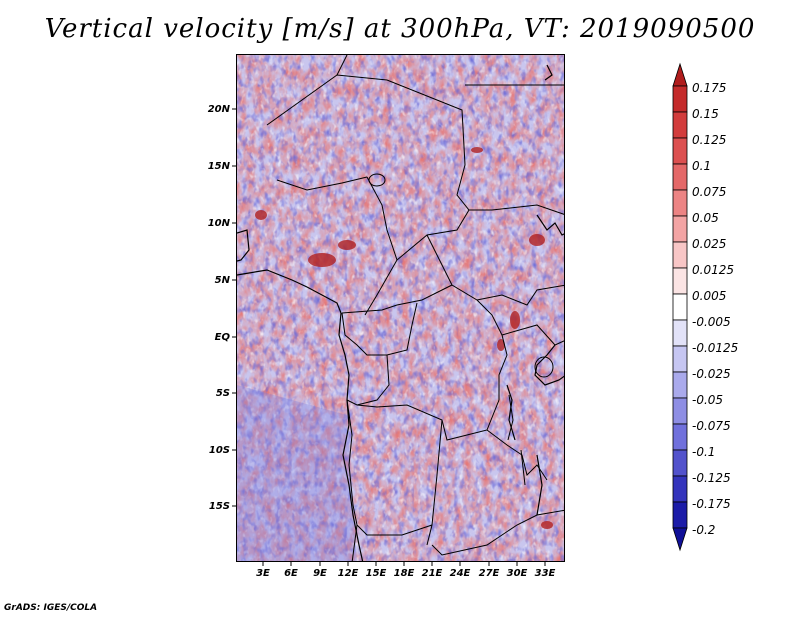 The height and width of the screenshot is (618, 800). What do you see at coordinates (432, 573) in the screenshot?
I see `lon-tick-label: 21E` at bounding box center [432, 573].